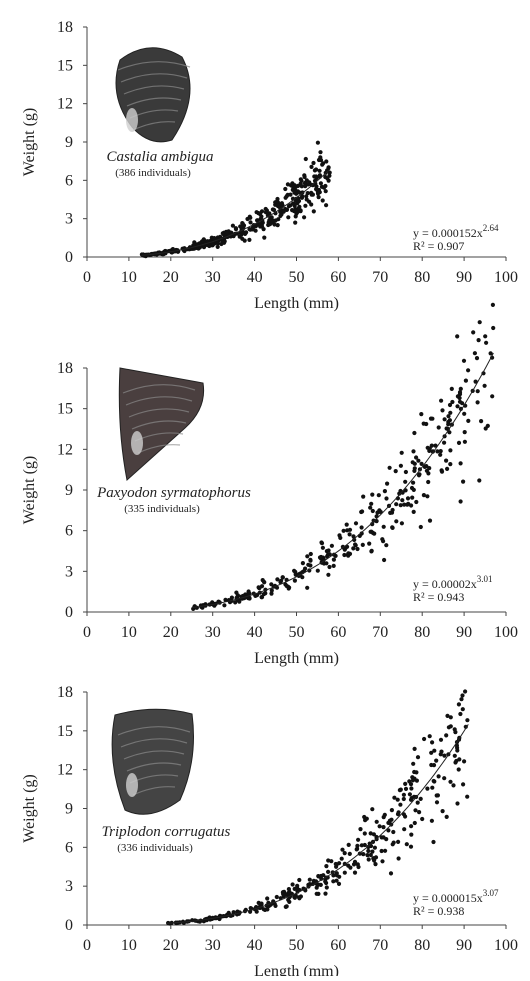 This screenshot has width=530, height=981. Describe the element at coordinates (69, 490) in the screenshot. I see `y-tick-label: 9` at that location.